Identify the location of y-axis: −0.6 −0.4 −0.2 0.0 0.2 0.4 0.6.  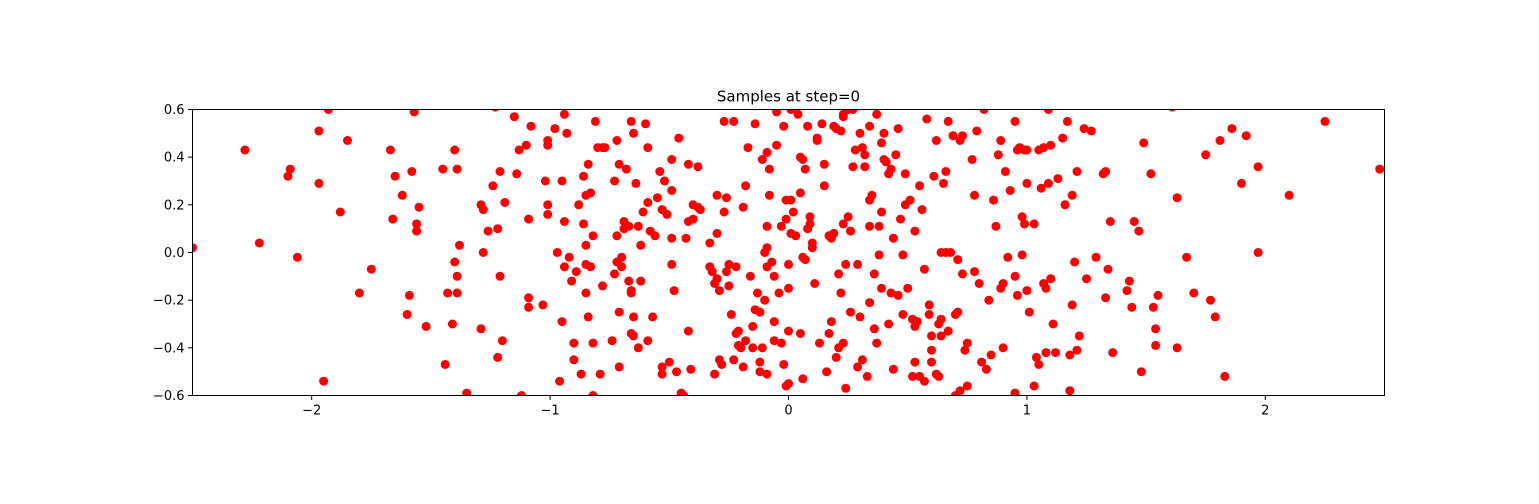
(173, 253).